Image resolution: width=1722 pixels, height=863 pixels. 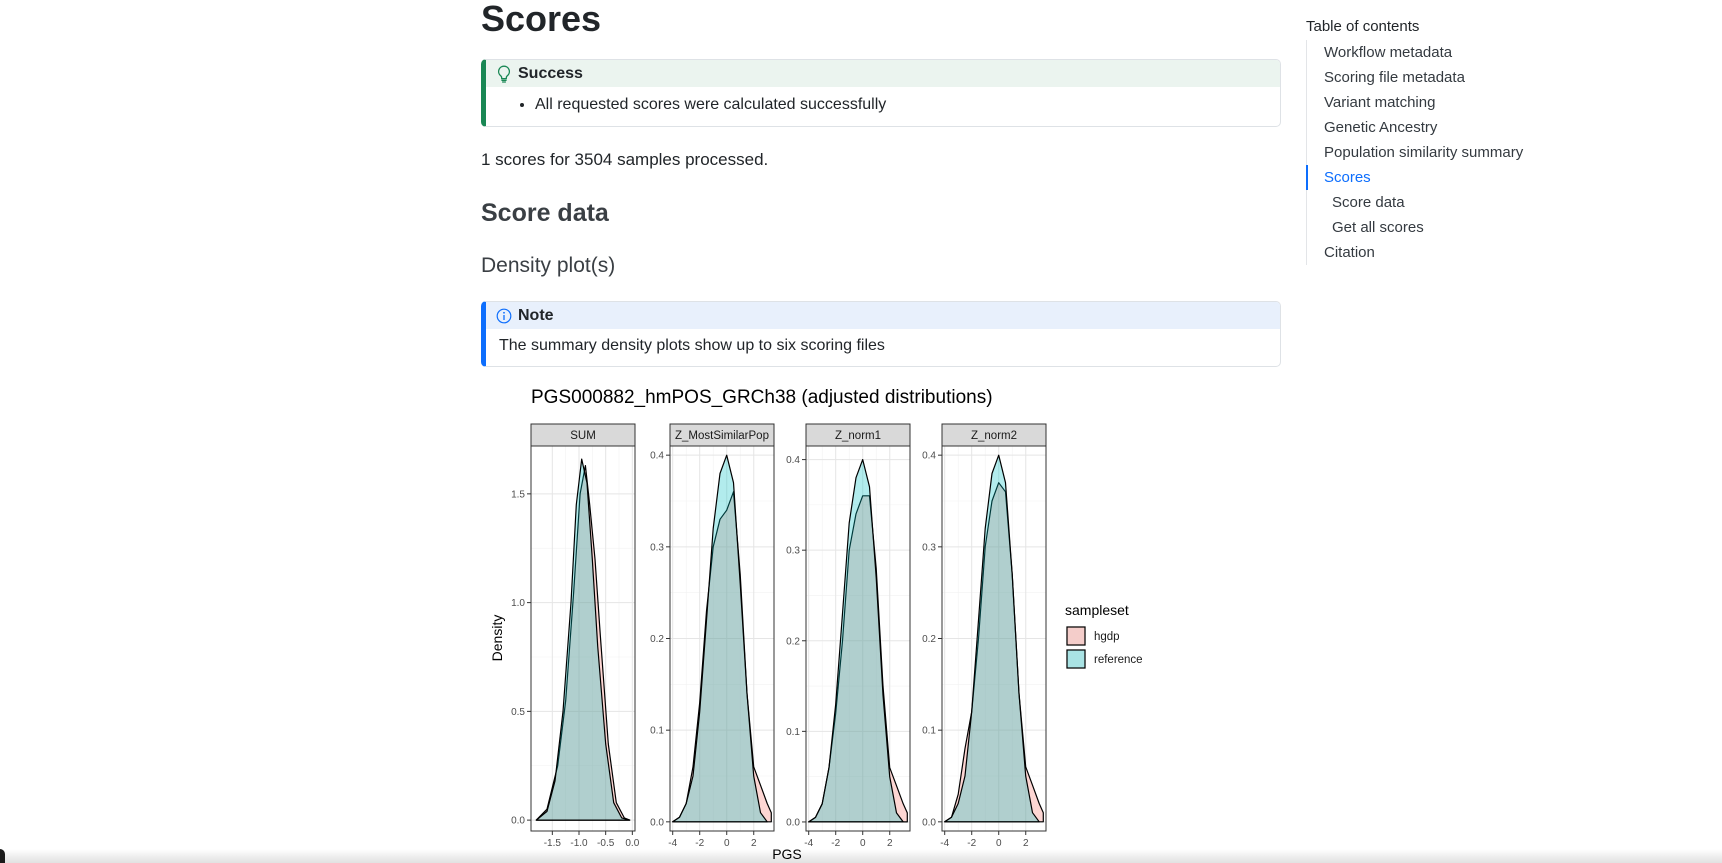 I want to click on panel-background, so click(x=583, y=638).